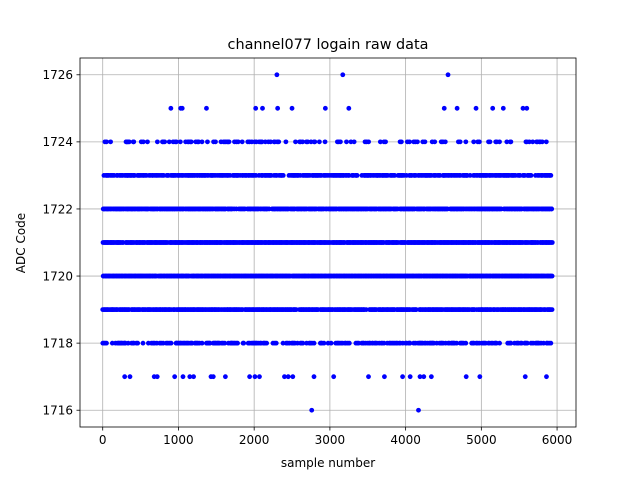 Image resolution: width=640 pixels, height=480 pixels. I want to click on y-axis-label: ADC Code, so click(21, 243).